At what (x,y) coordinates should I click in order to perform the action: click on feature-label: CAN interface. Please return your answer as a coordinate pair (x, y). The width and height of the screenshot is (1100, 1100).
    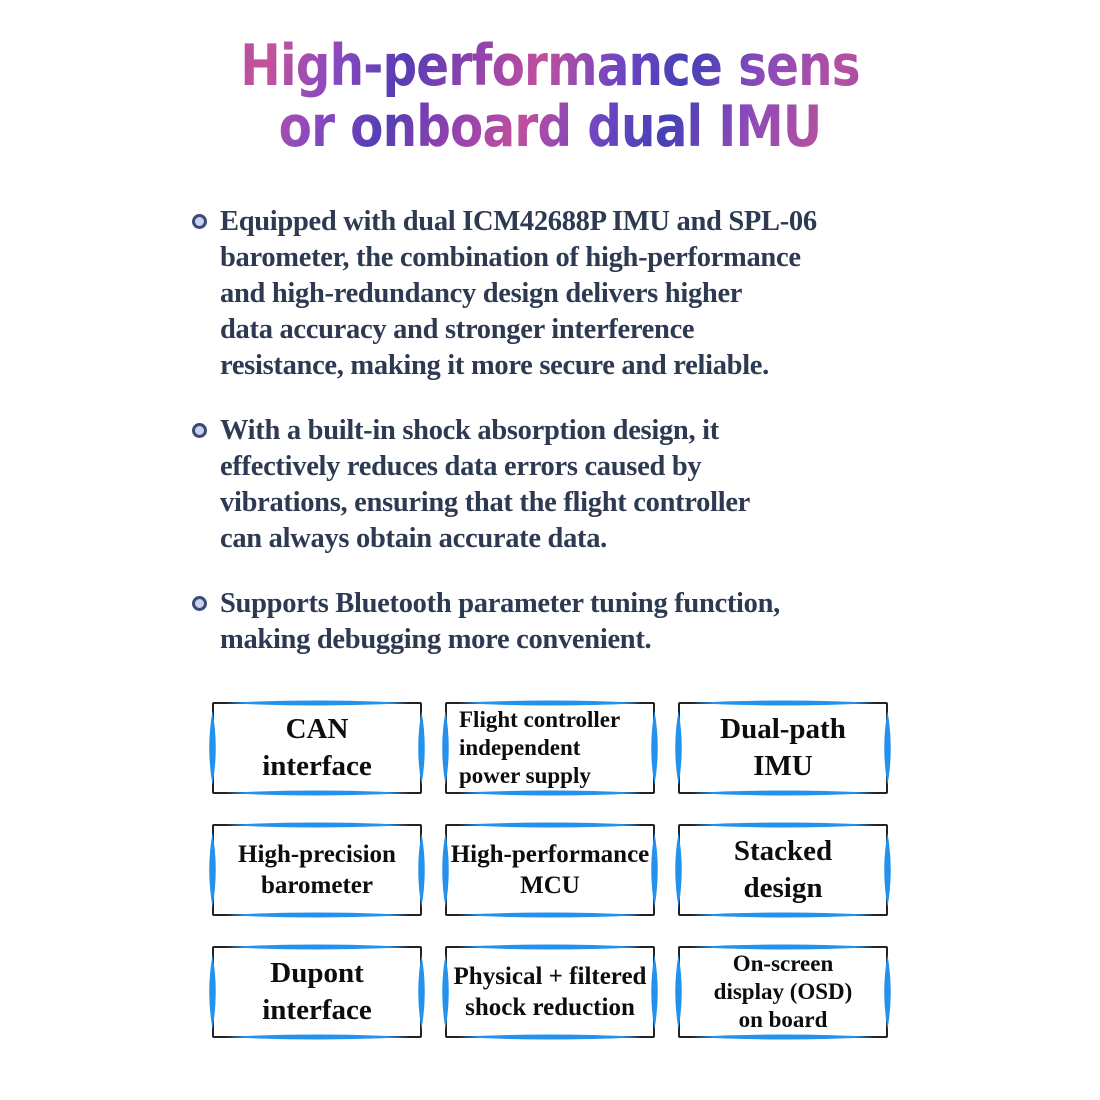
    Looking at the image, I should click on (317, 747).